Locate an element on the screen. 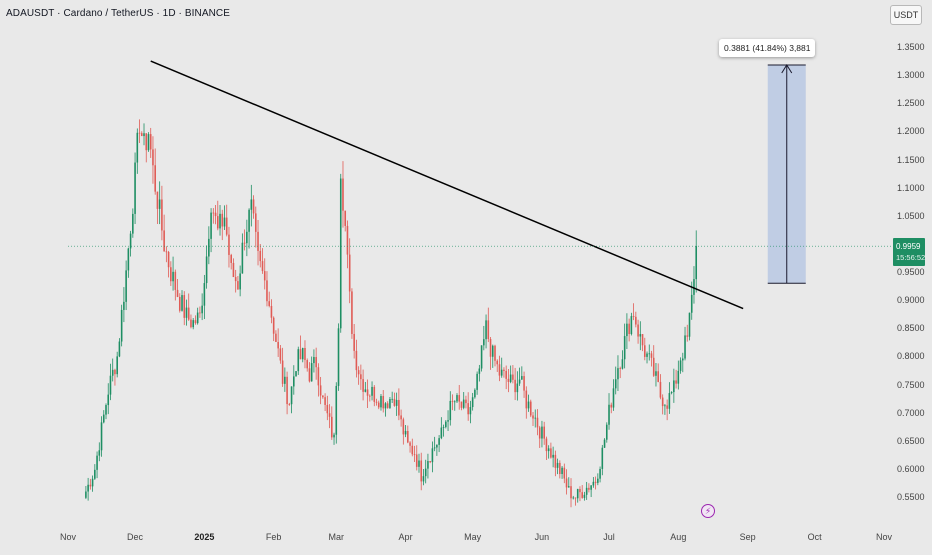 Image resolution: width=932 pixels, height=555 pixels. price-tick-label: 1.3500 is located at coordinates (911, 47).